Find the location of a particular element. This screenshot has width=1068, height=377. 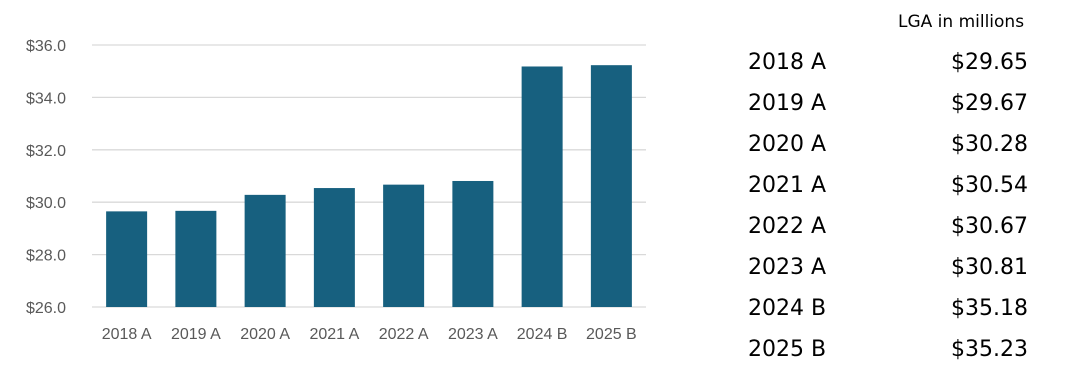

table-row: 2020 A $30.28 is located at coordinates (908, 152).